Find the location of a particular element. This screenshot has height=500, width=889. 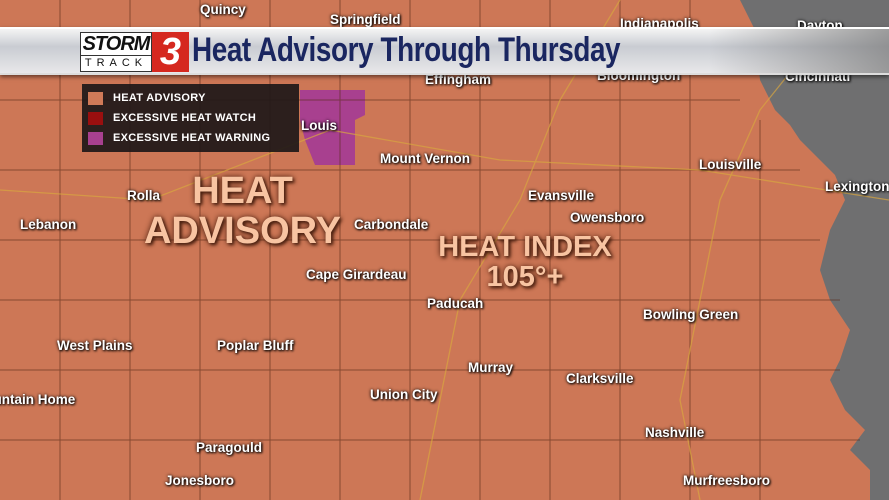

legend-item-heat-advisory: HEAT ADVISORY is located at coordinates (193, 98).